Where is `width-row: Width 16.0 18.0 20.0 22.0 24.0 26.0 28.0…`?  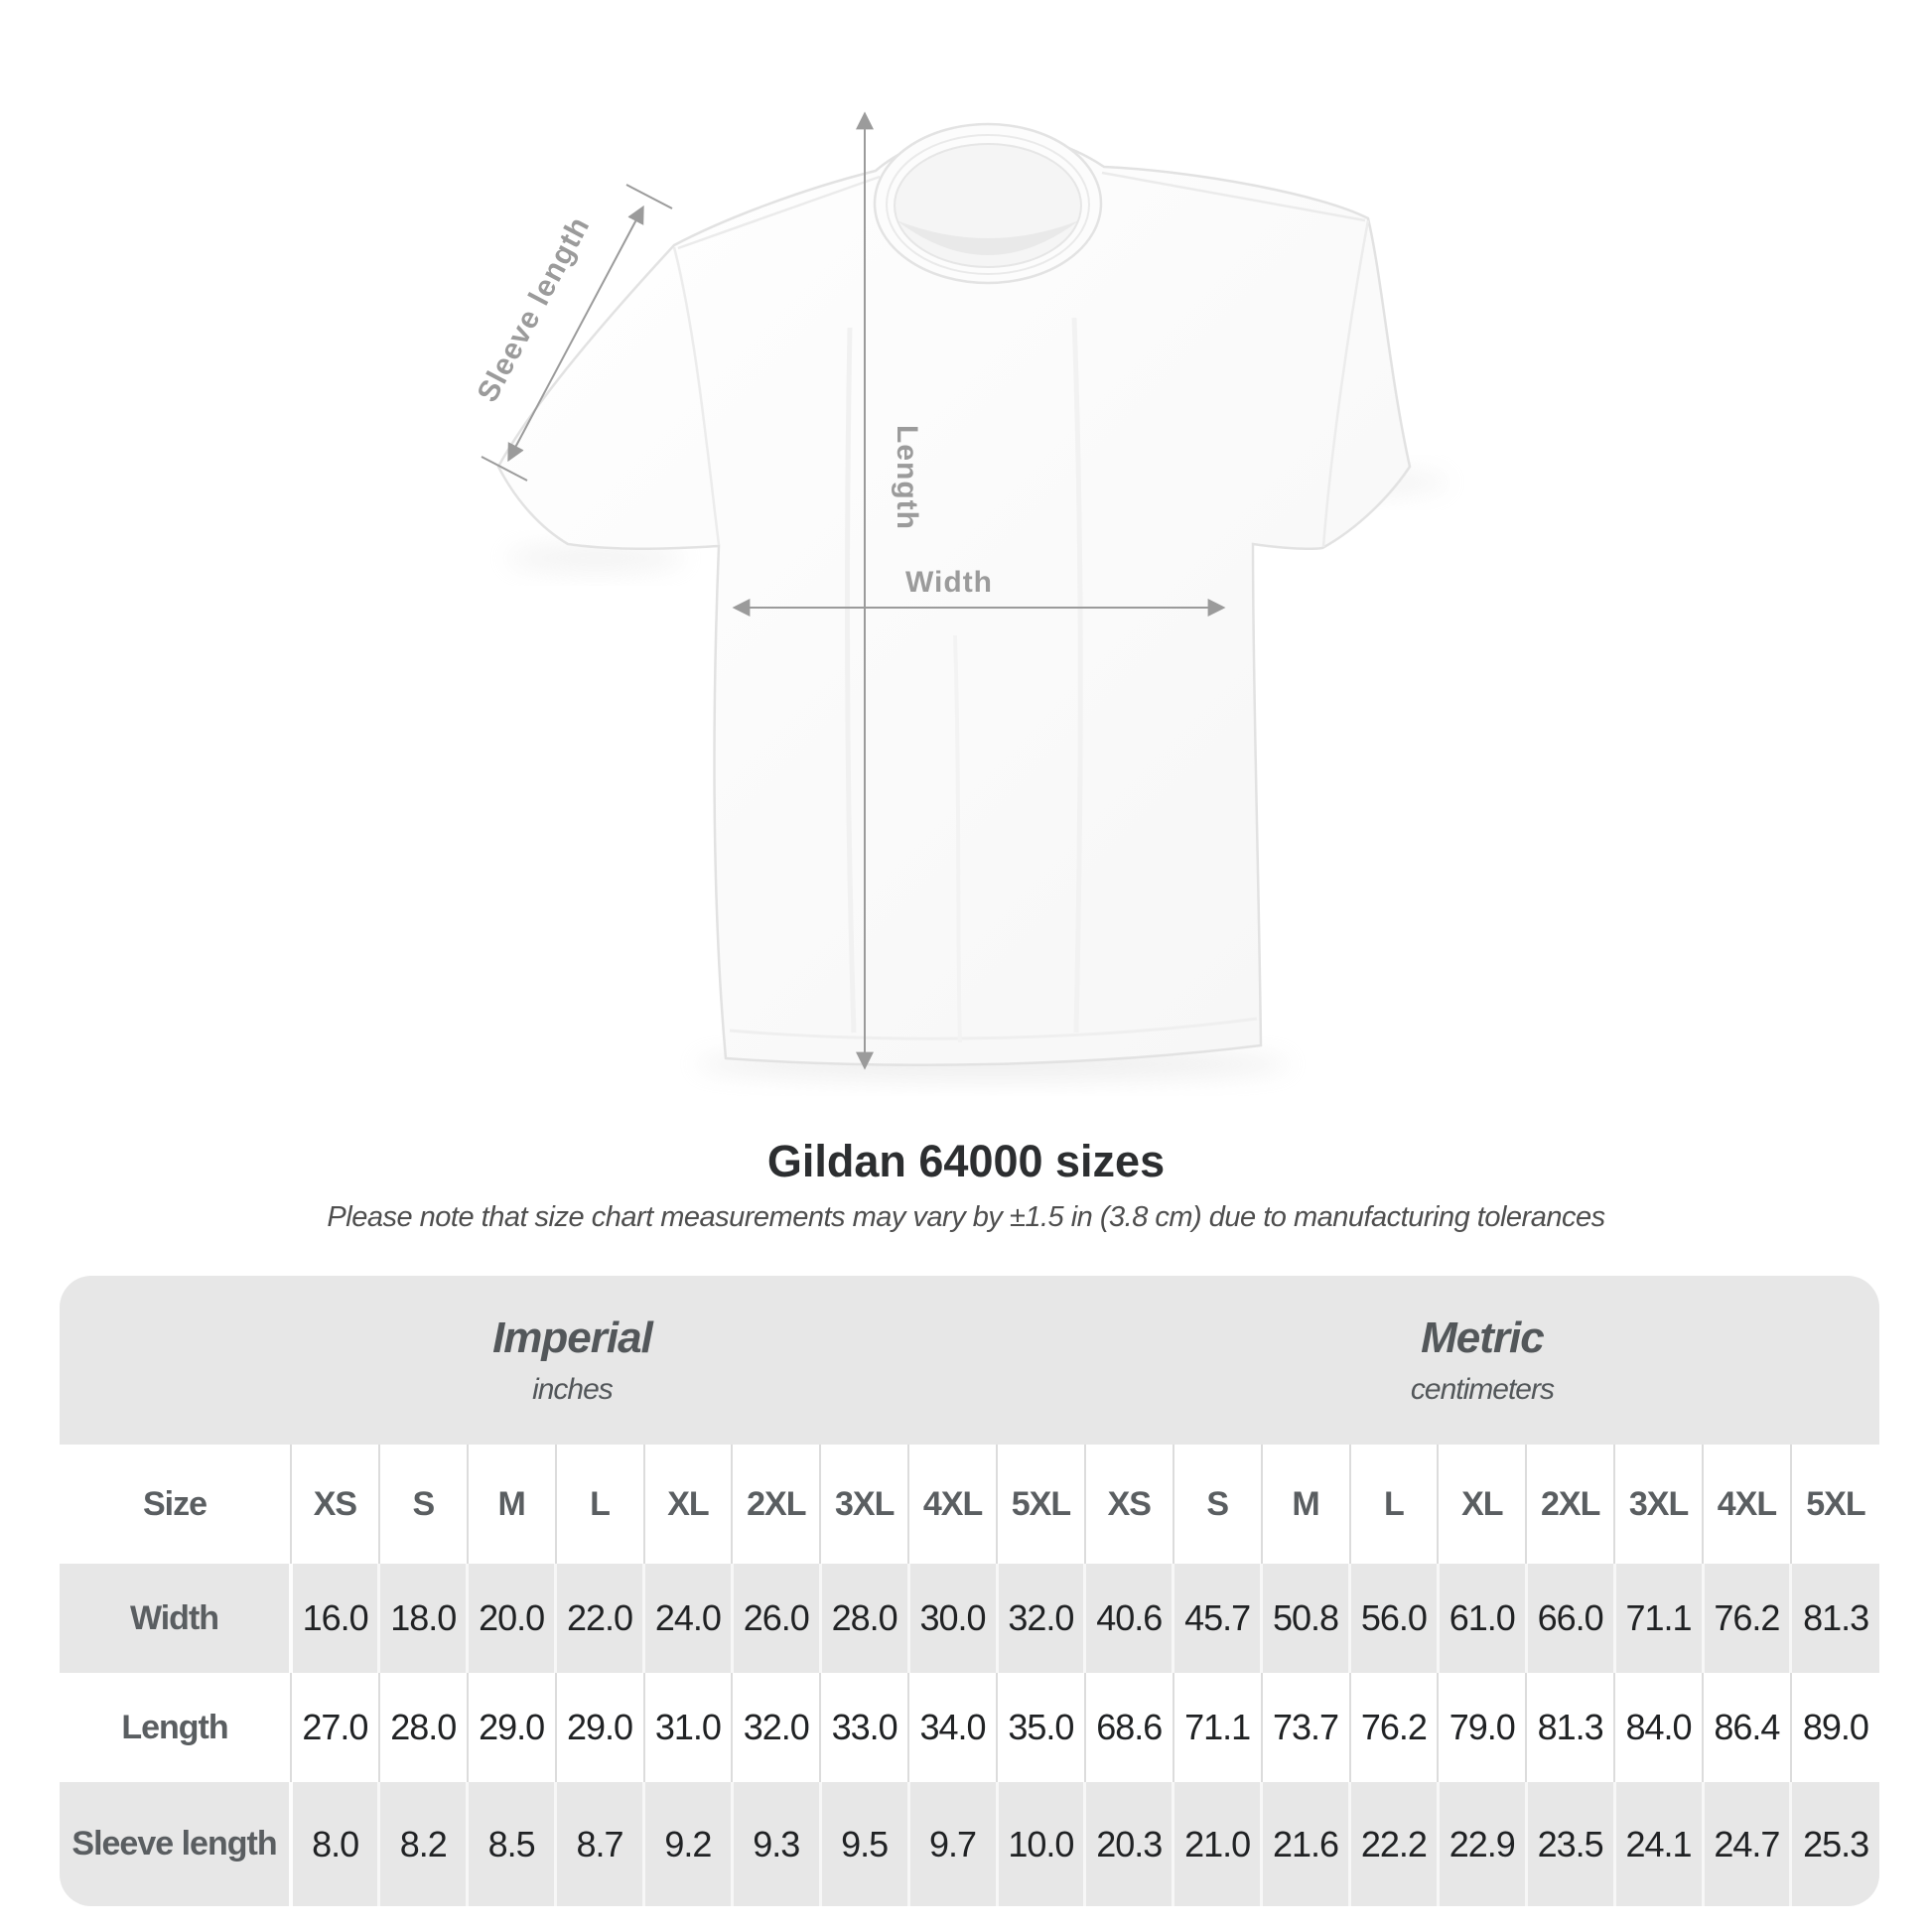 width-row: Width 16.0 18.0 20.0 22.0 24.0 26.0 28.0… is located at coordinates (970, 1618).